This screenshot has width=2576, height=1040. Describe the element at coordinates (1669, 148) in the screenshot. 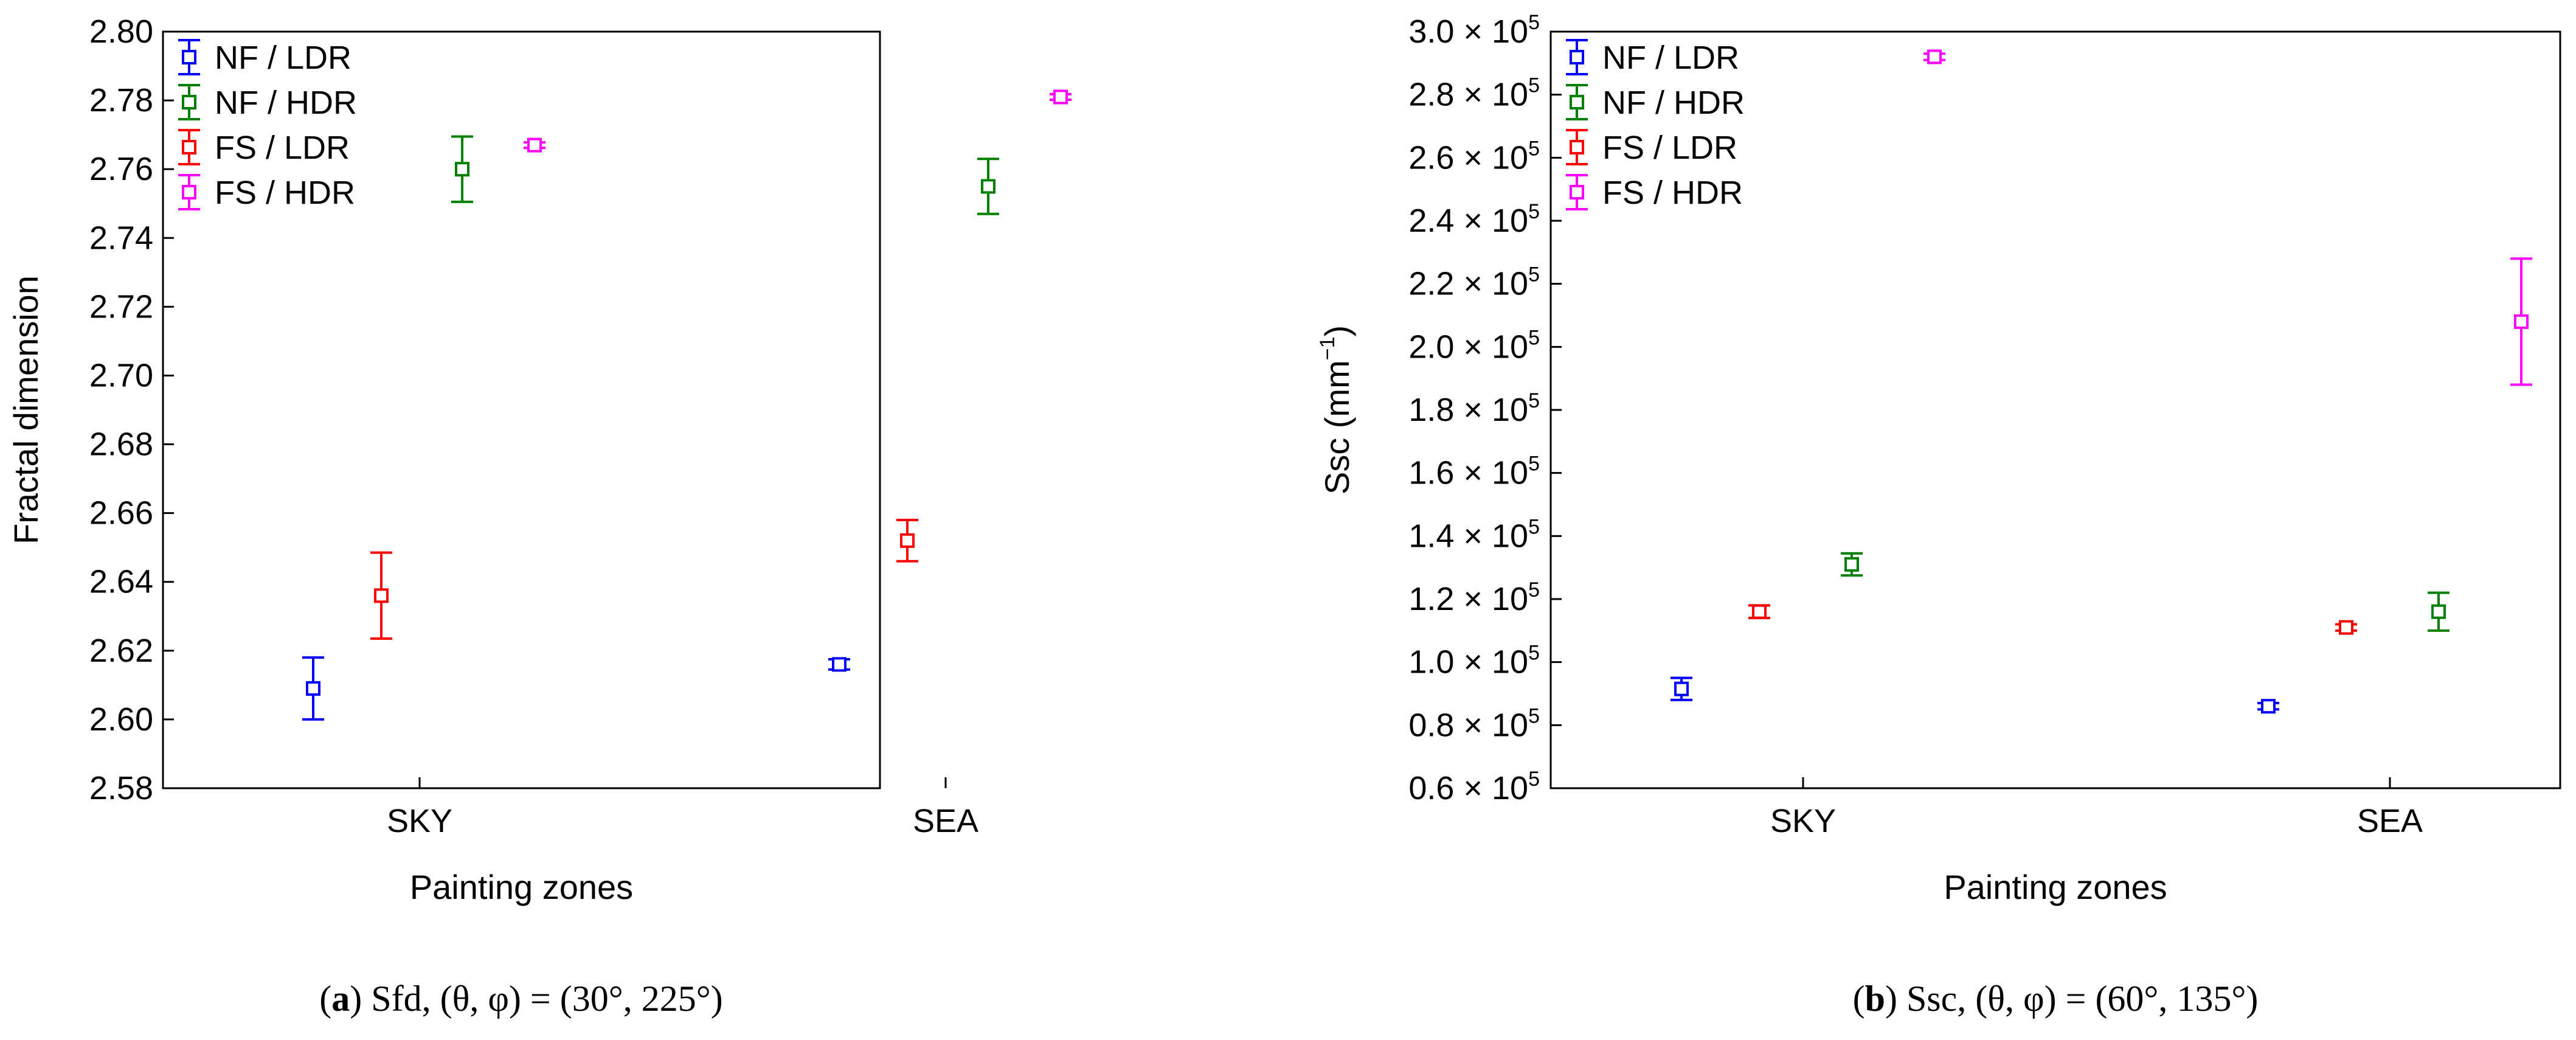

I see `legend-label: FS / LDR` at that location.